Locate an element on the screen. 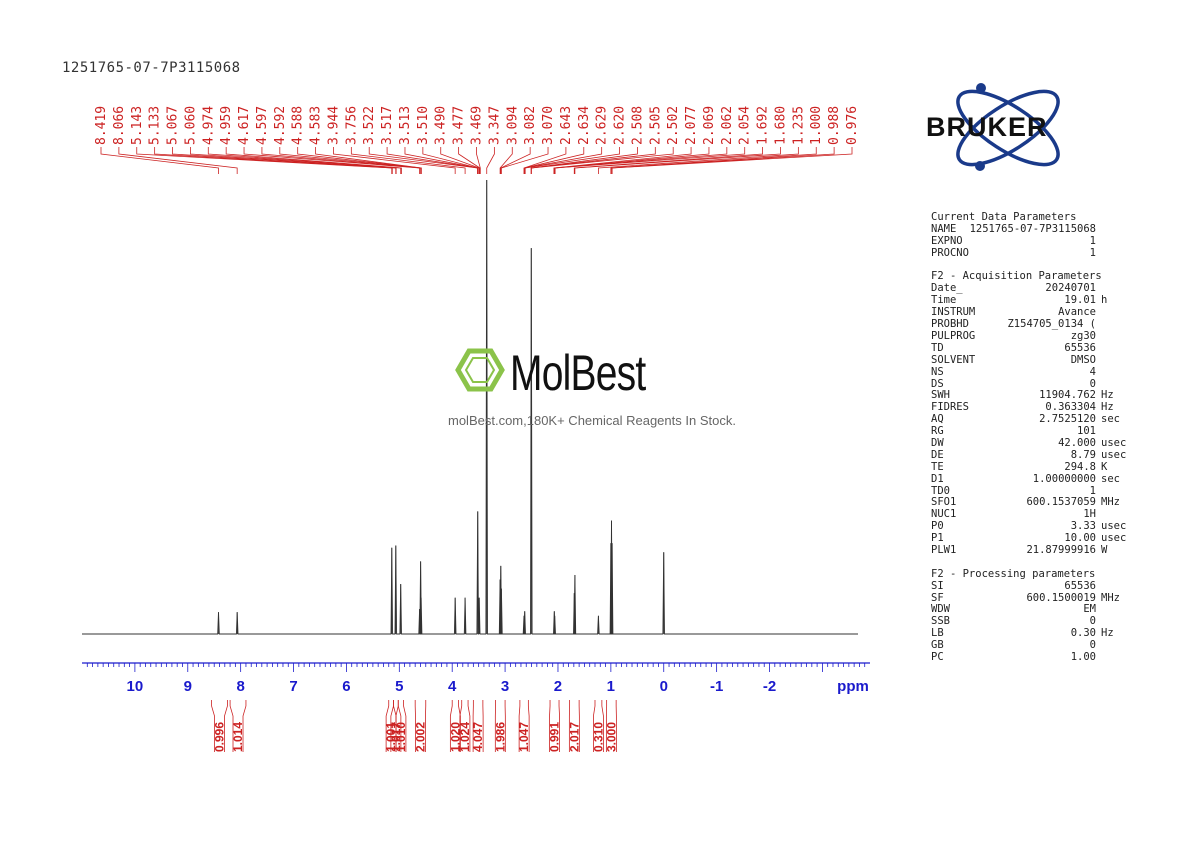 This screenshot has height=842, width=1190. peak-label: 4.959 is located at coordinates (226, 125).